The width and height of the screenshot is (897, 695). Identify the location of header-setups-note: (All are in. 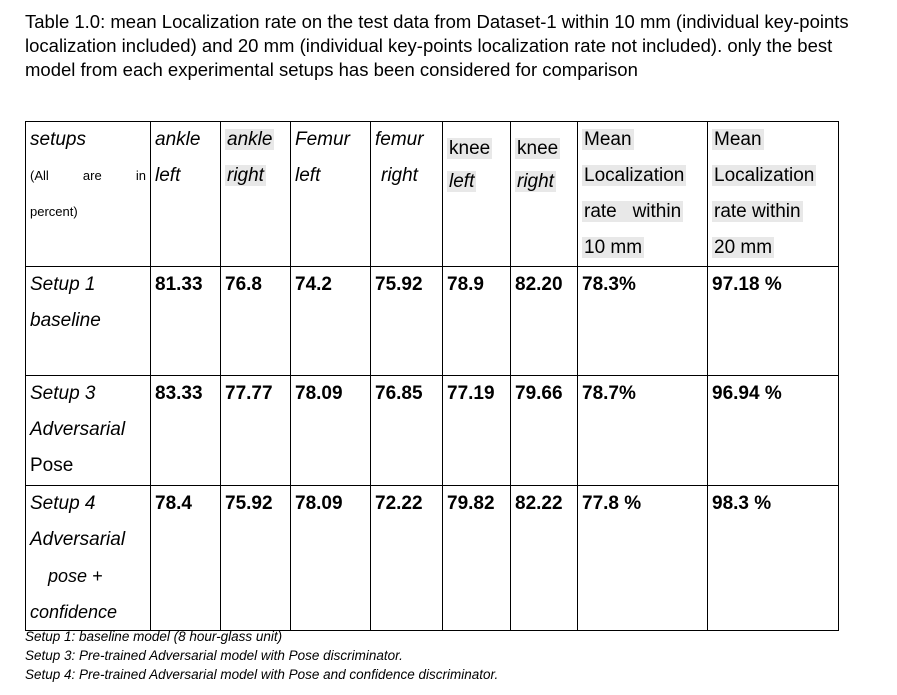
(88, 176).